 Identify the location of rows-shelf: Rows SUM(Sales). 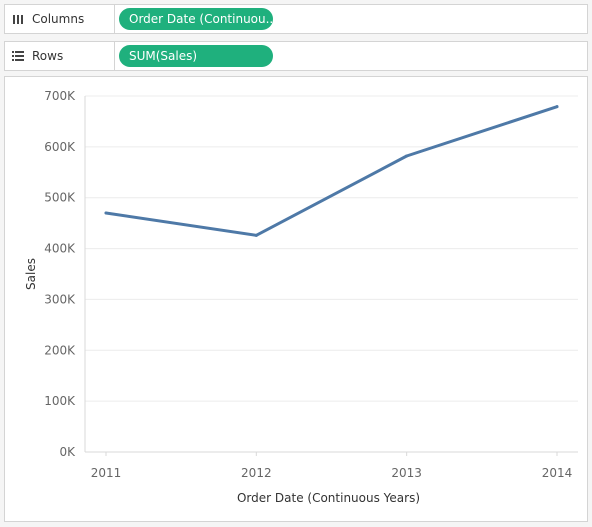
(296, 56).